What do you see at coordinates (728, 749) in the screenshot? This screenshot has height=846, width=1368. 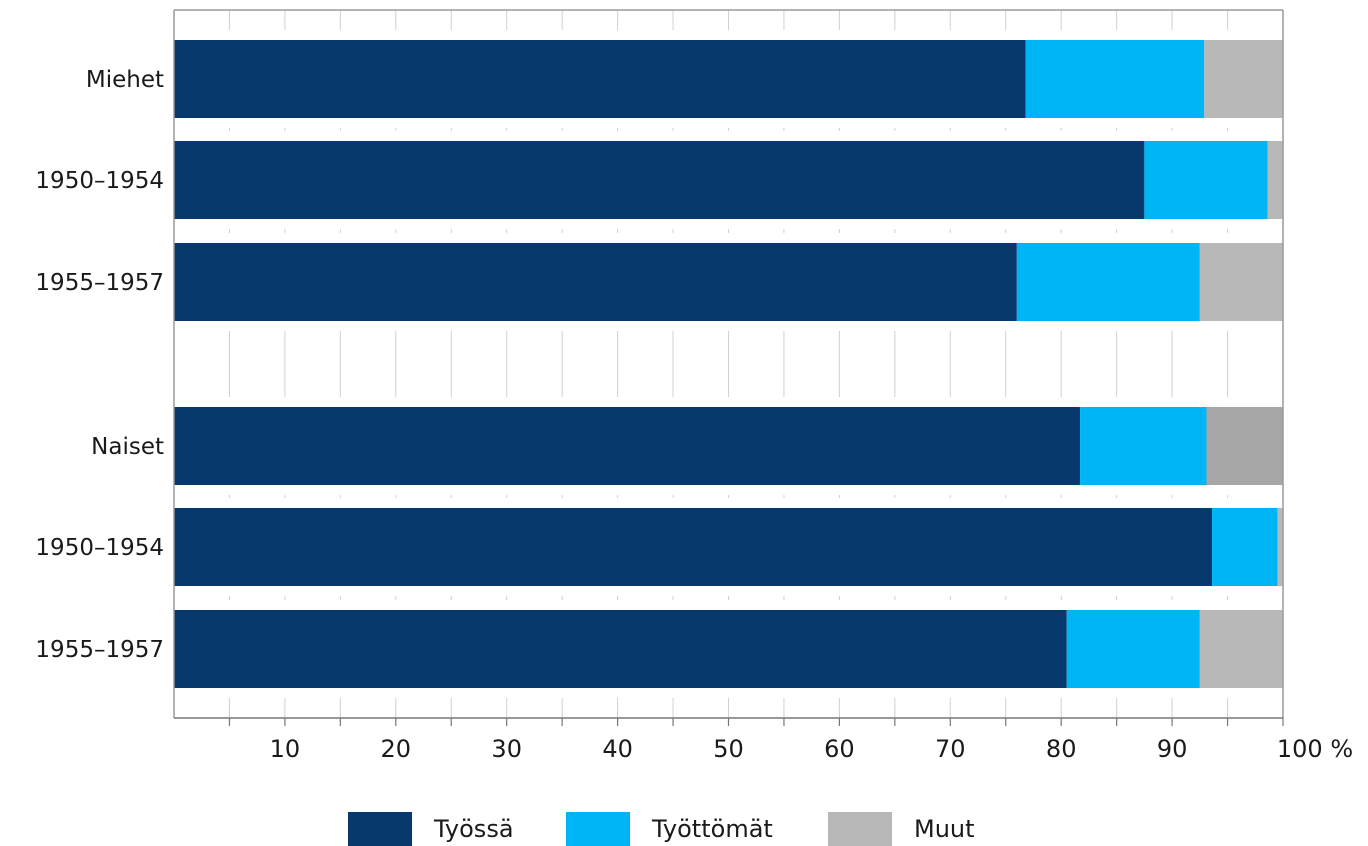 I see `x-tick-label: 50` at bounding box center [728, 749].